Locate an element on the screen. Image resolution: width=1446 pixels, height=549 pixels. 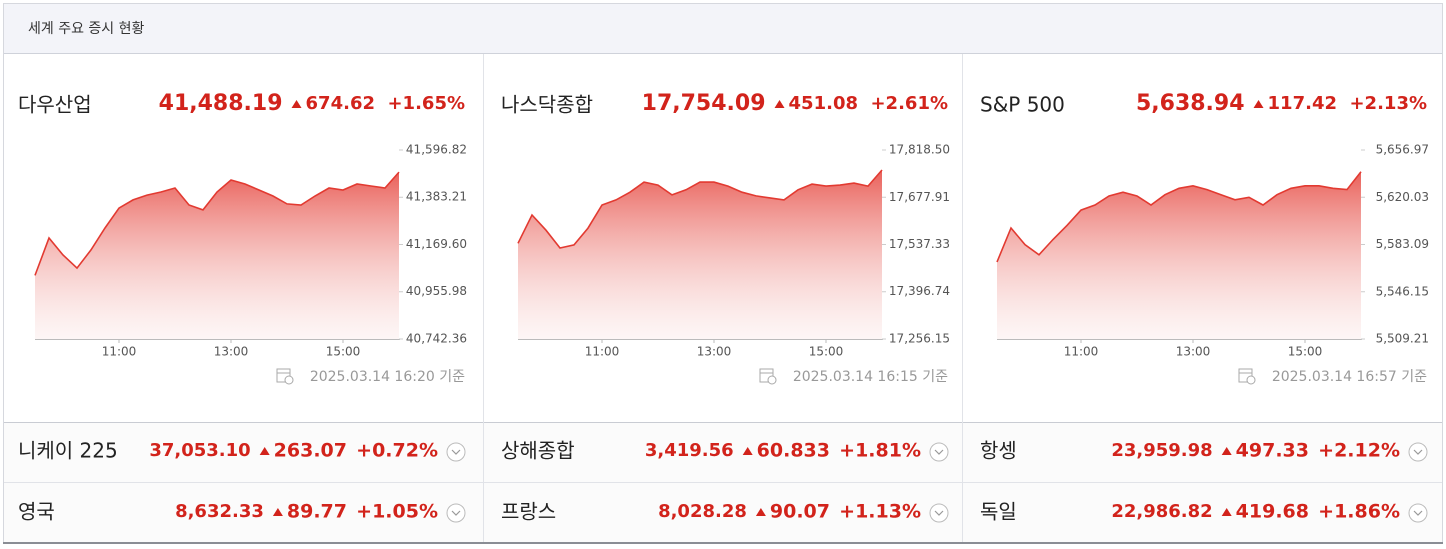
index-name: S&P 500 is located at coordinates (1022, 105).